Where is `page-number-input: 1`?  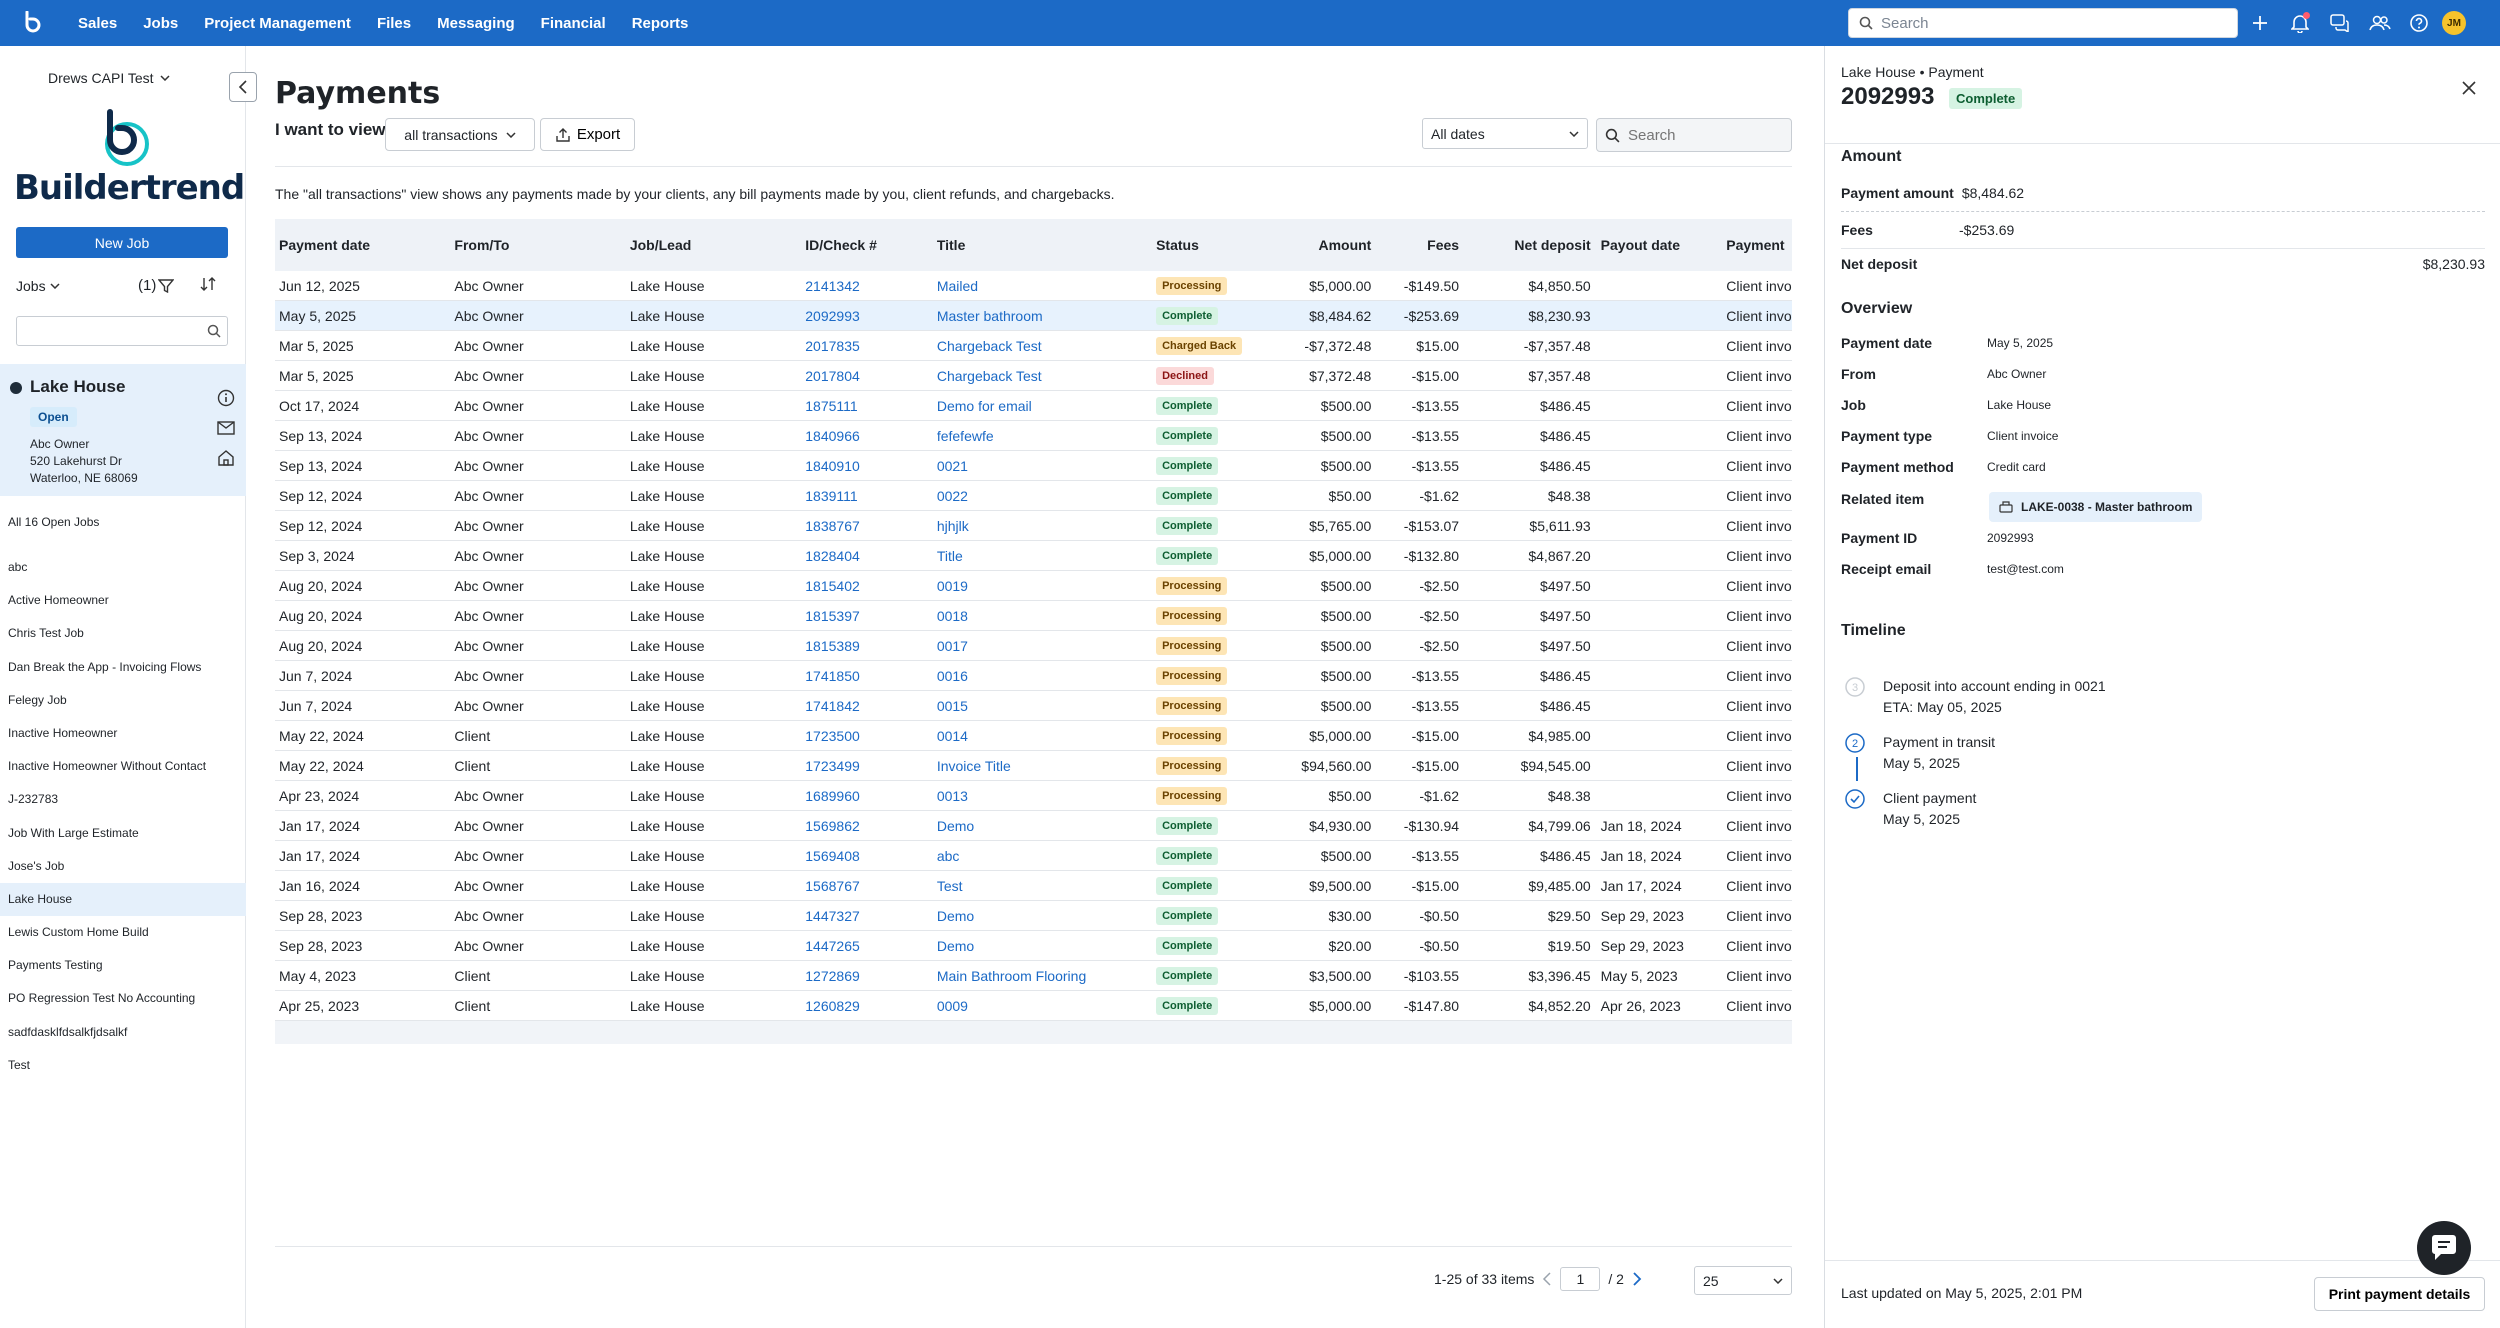 page-number-input: 1 is located at coordinates (1580, 1279).